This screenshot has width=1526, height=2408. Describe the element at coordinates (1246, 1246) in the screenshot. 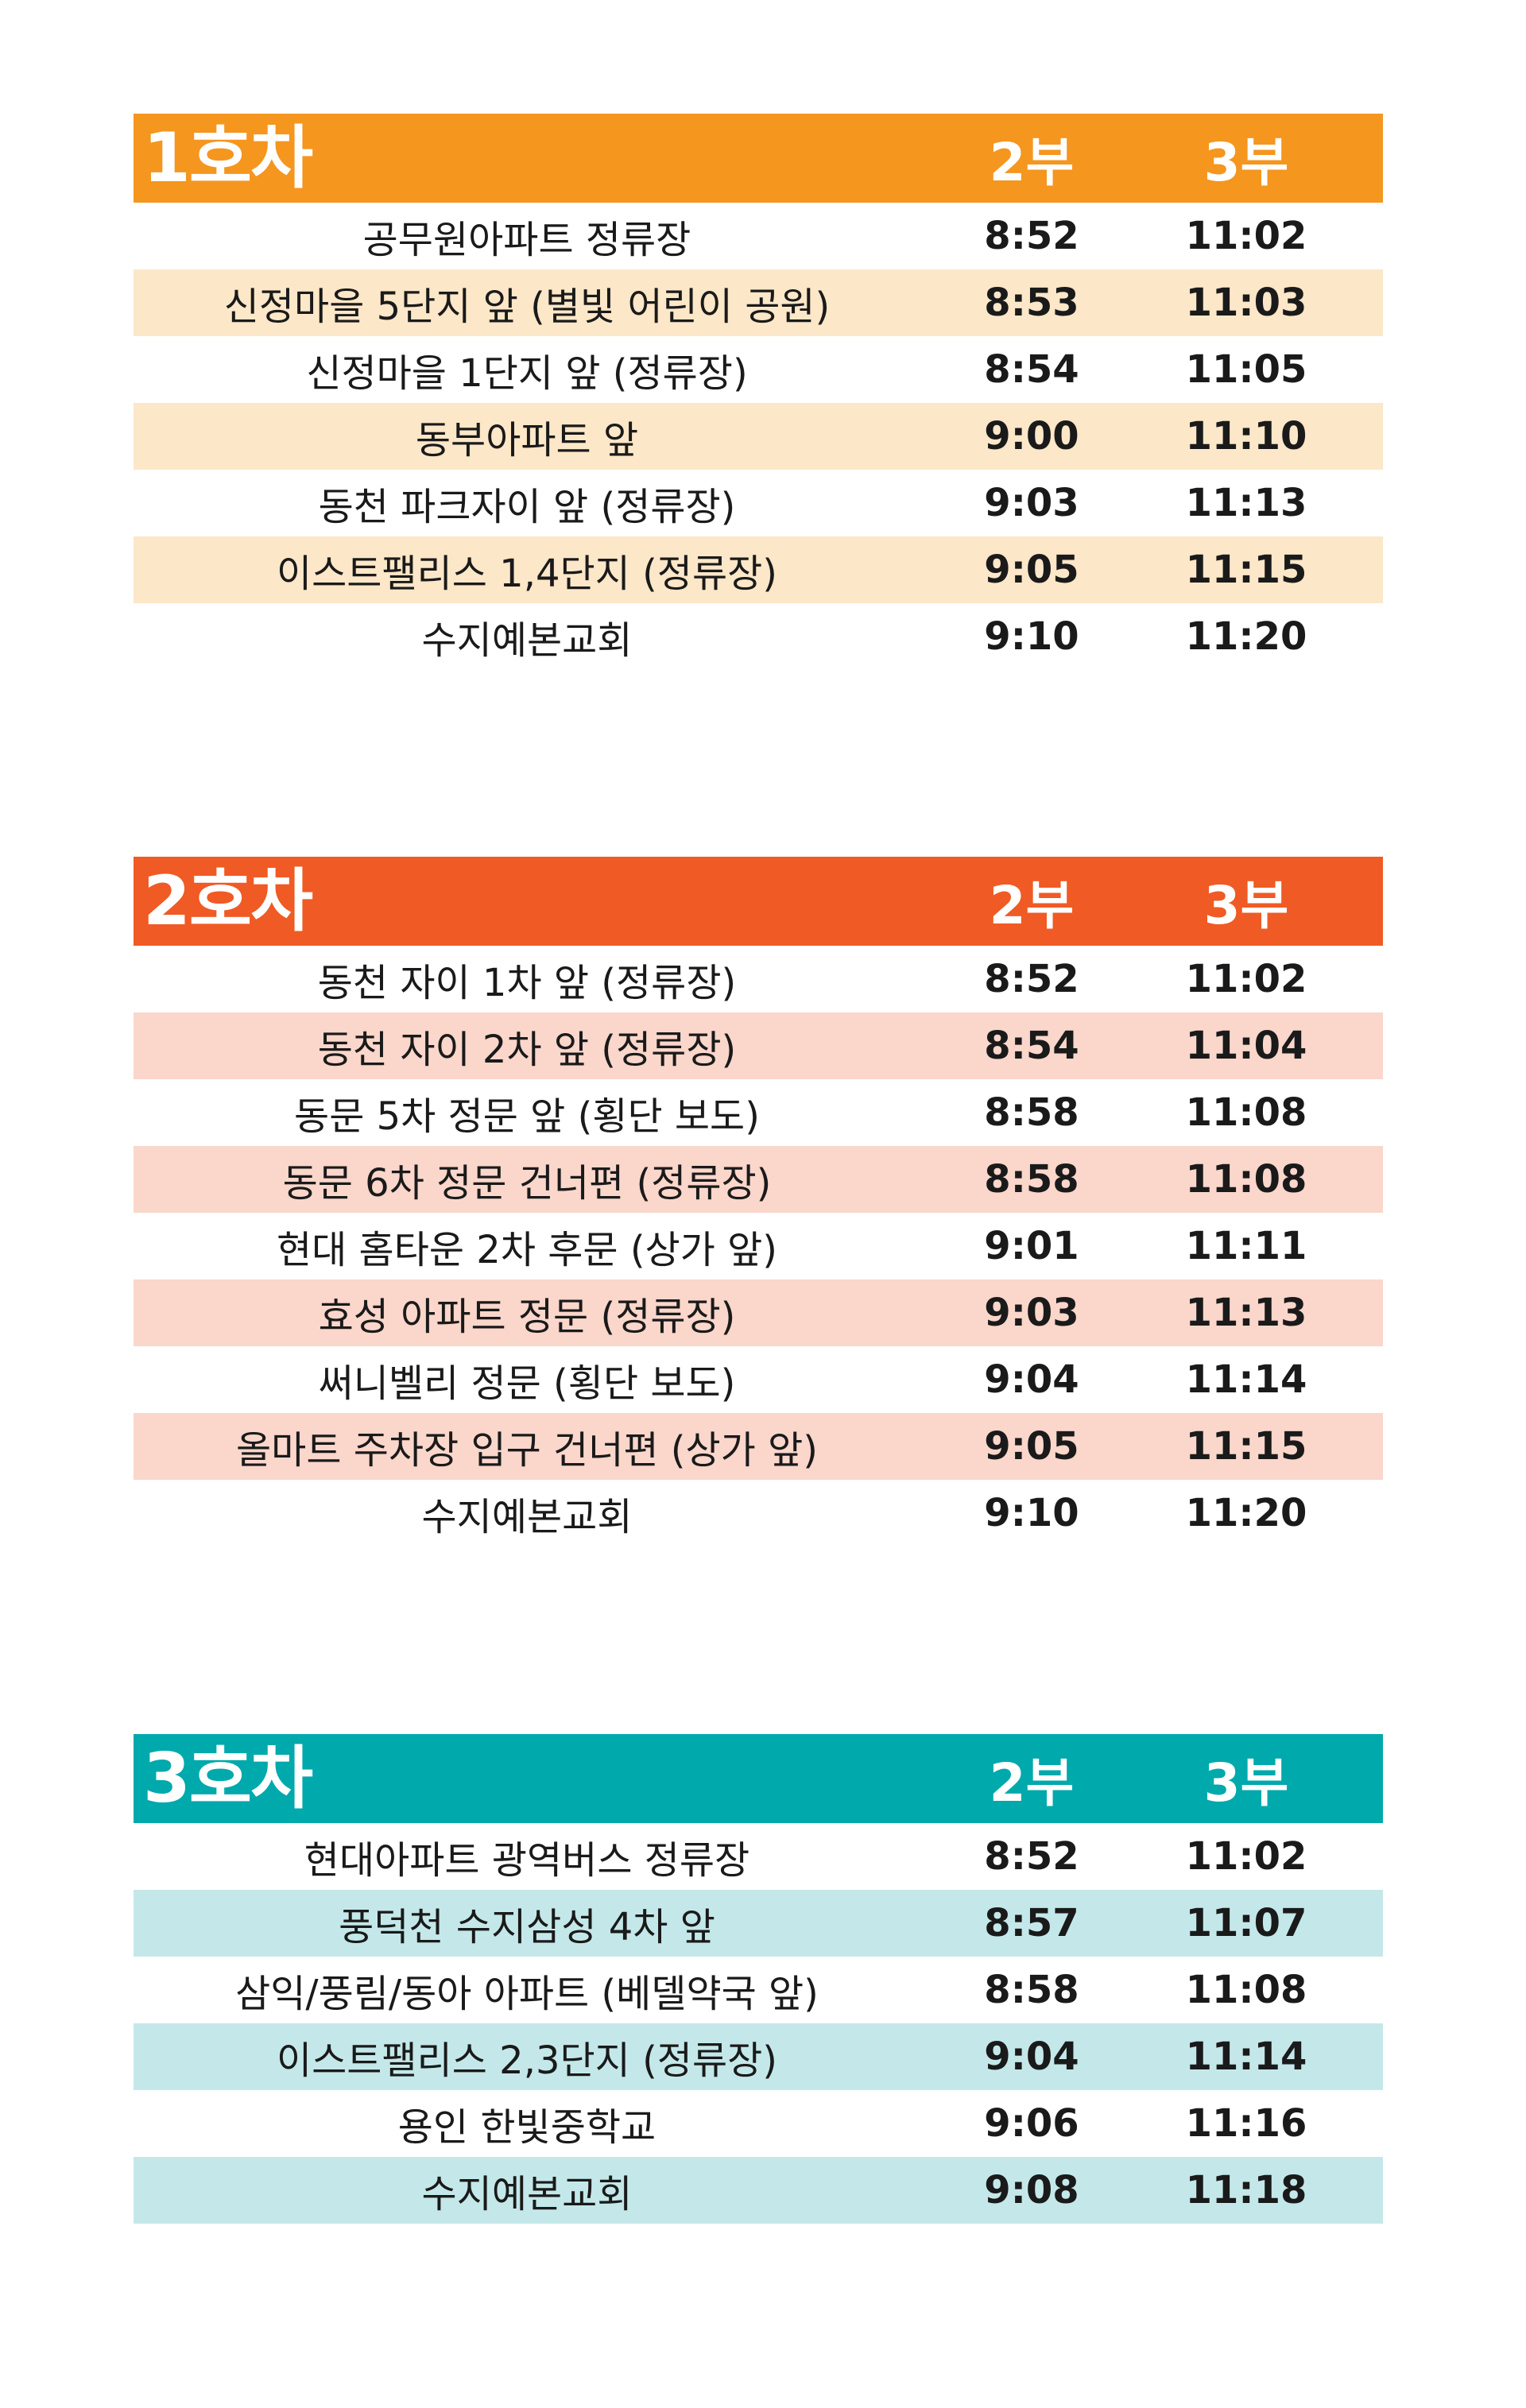

I see `time-3bu: 11:11` at that location.